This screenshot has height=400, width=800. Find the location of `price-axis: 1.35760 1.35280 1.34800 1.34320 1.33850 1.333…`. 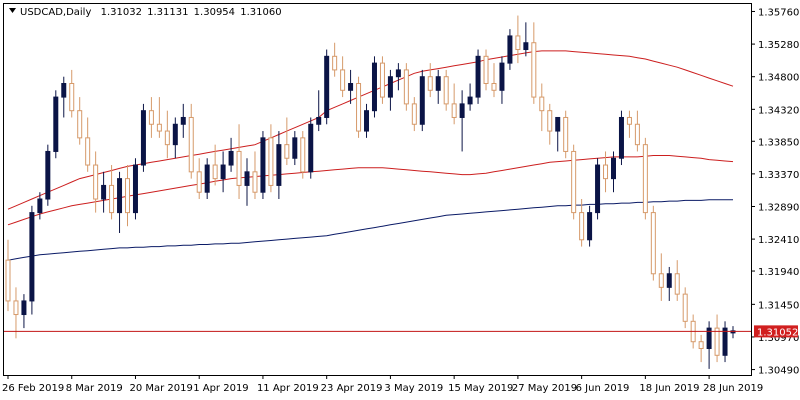

price-axis: 1.35760 1.35280 1.34800 1.34320 1.33850 1.333… is located at coordinates (775, 192).